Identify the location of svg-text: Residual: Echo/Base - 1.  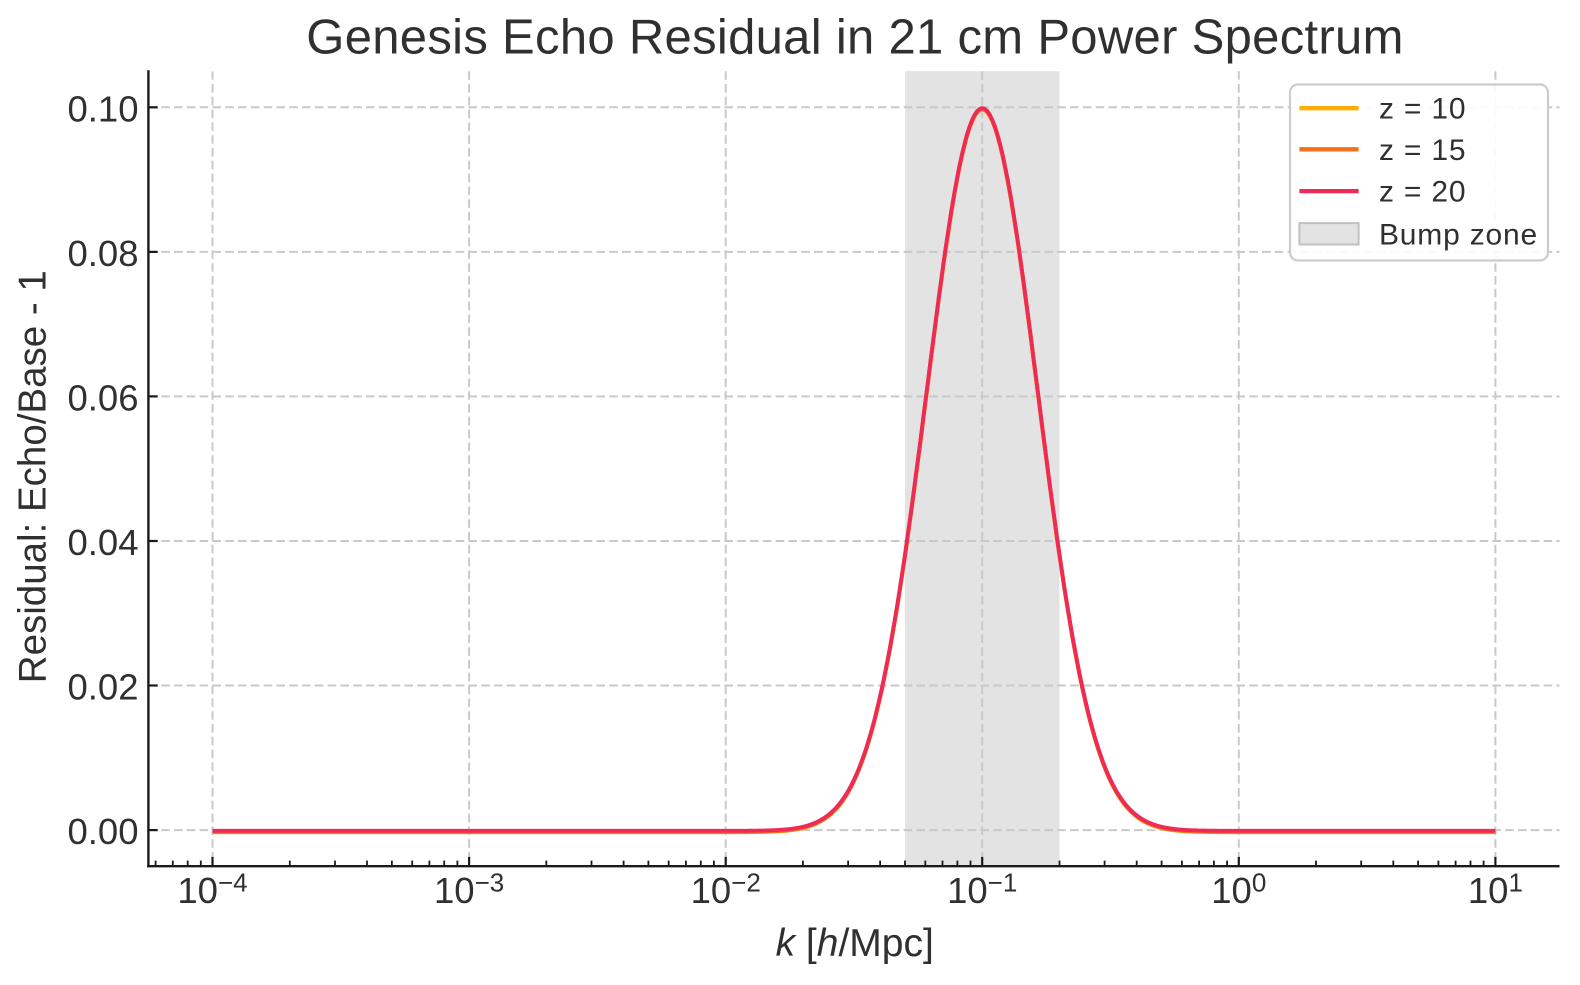
(33, 476).